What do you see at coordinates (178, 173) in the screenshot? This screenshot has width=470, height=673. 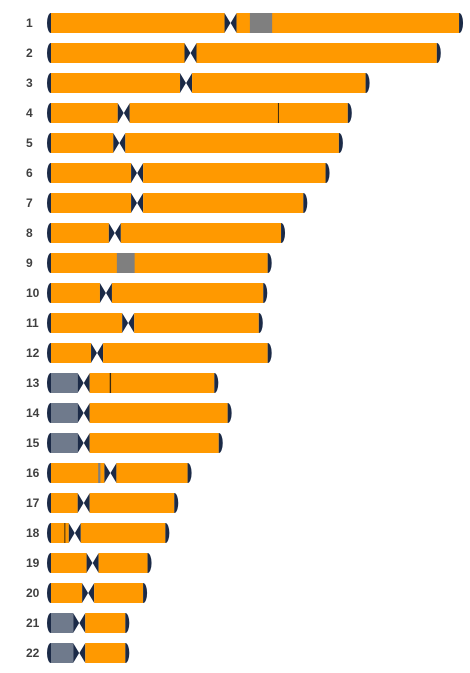 I see `chromosome-6: 6` at bounding box center [178, 173].